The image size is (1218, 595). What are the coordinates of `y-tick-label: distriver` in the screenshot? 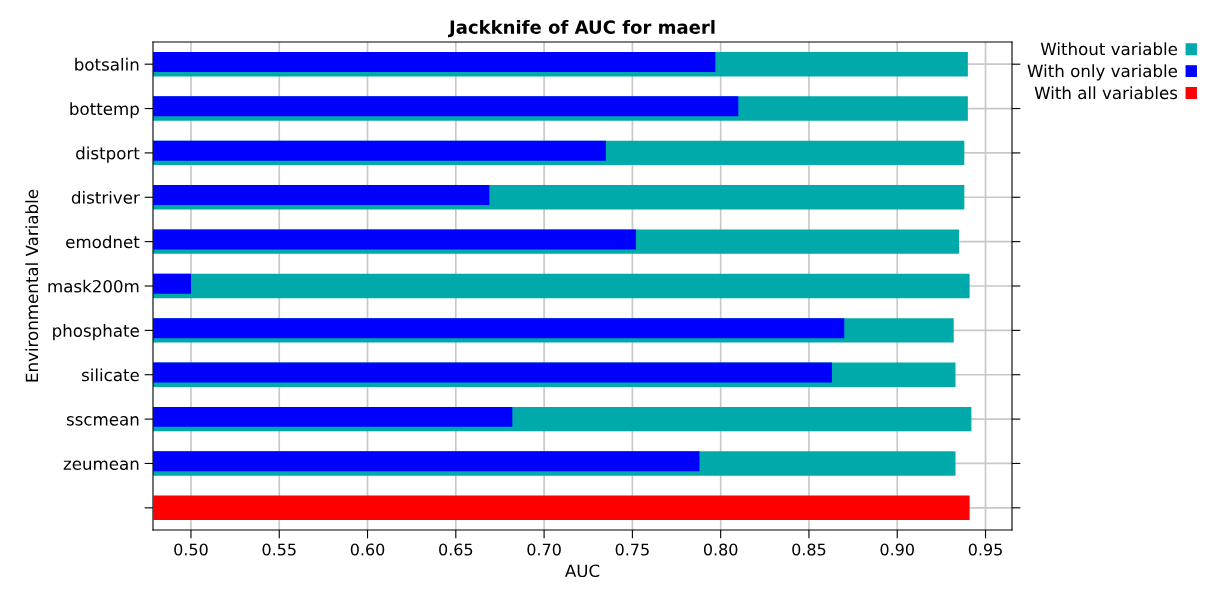 It's located at (105, 197).